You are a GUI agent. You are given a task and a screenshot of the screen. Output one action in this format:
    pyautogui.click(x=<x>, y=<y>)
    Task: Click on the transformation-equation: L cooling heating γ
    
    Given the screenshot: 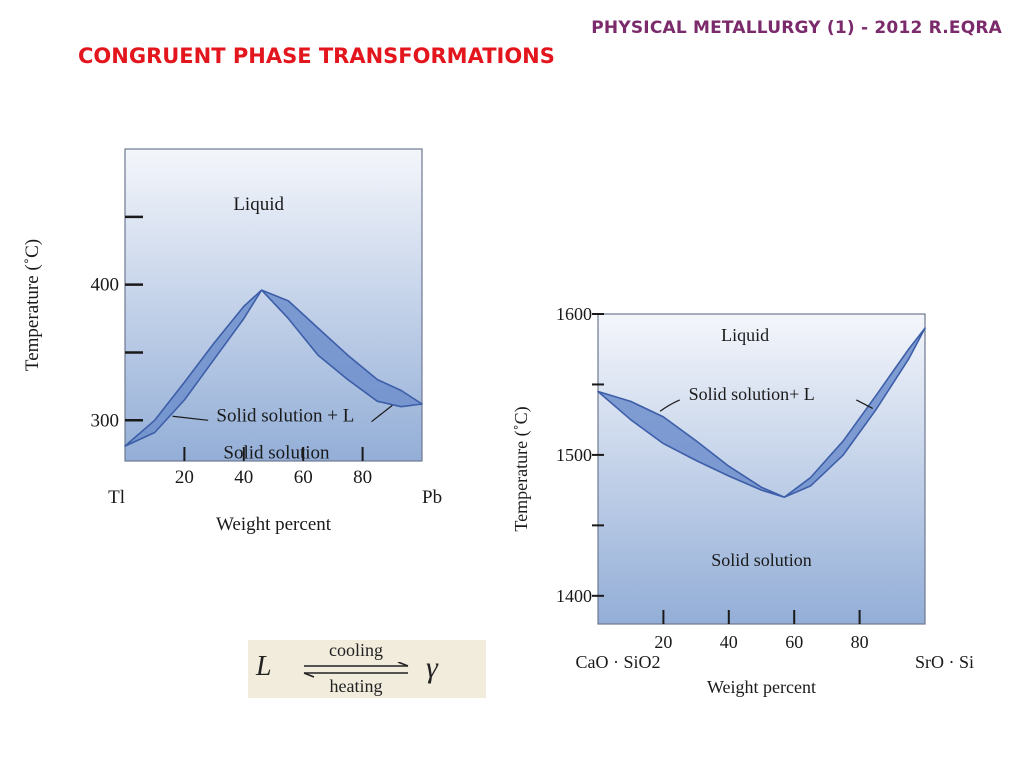 What is the action you would take?
    pyautogui.click(x=367, y=669)
    